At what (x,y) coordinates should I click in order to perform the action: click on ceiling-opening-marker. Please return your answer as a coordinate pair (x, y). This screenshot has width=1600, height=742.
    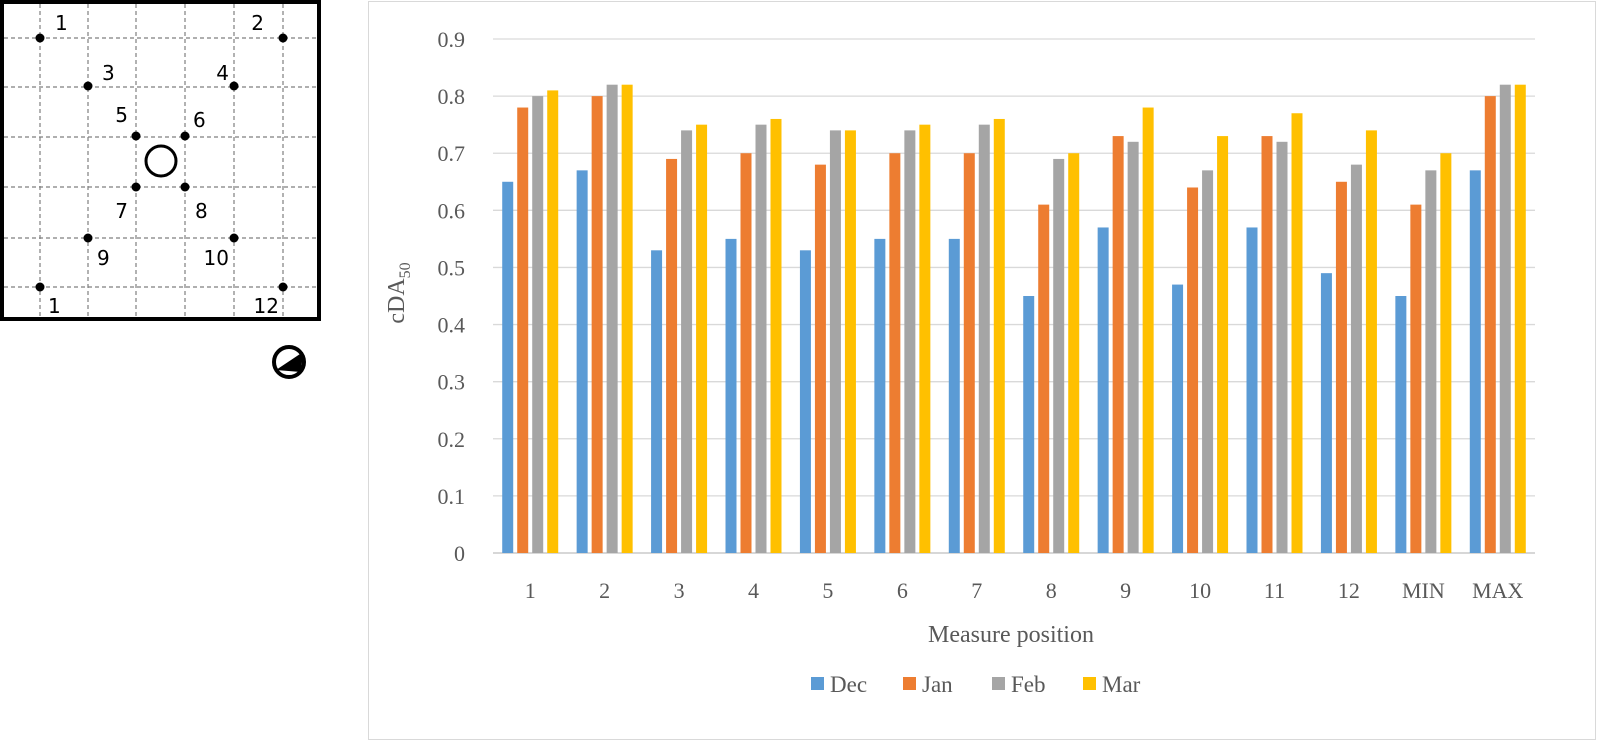
    Looking at the image, I should click on (161, 161).